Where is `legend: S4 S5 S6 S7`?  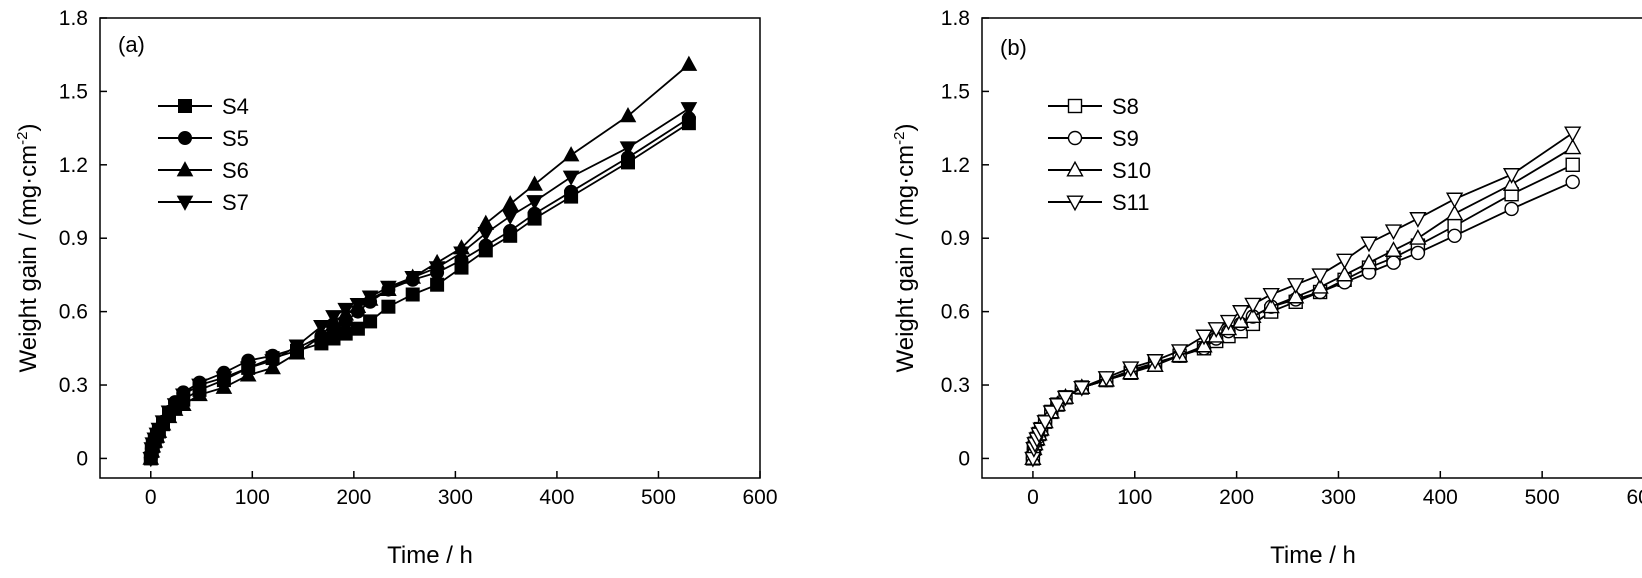
legend: S4 S5 S6 S7 is located at coordinates (203, 154).